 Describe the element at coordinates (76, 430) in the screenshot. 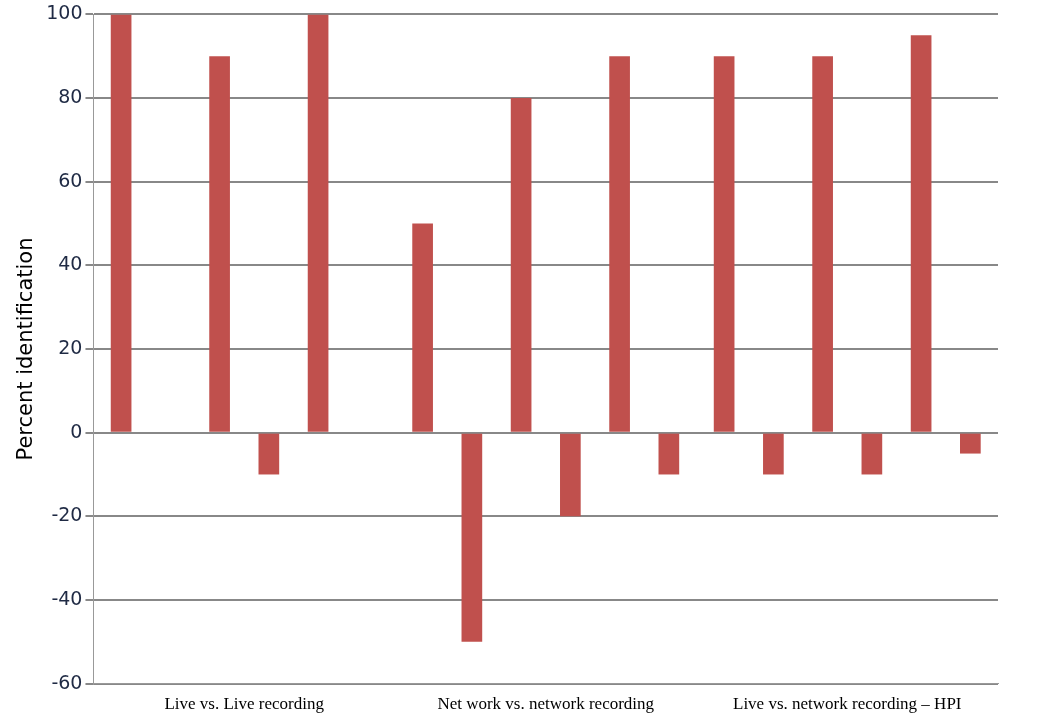

I see `y-tick-label: 0` at that location.